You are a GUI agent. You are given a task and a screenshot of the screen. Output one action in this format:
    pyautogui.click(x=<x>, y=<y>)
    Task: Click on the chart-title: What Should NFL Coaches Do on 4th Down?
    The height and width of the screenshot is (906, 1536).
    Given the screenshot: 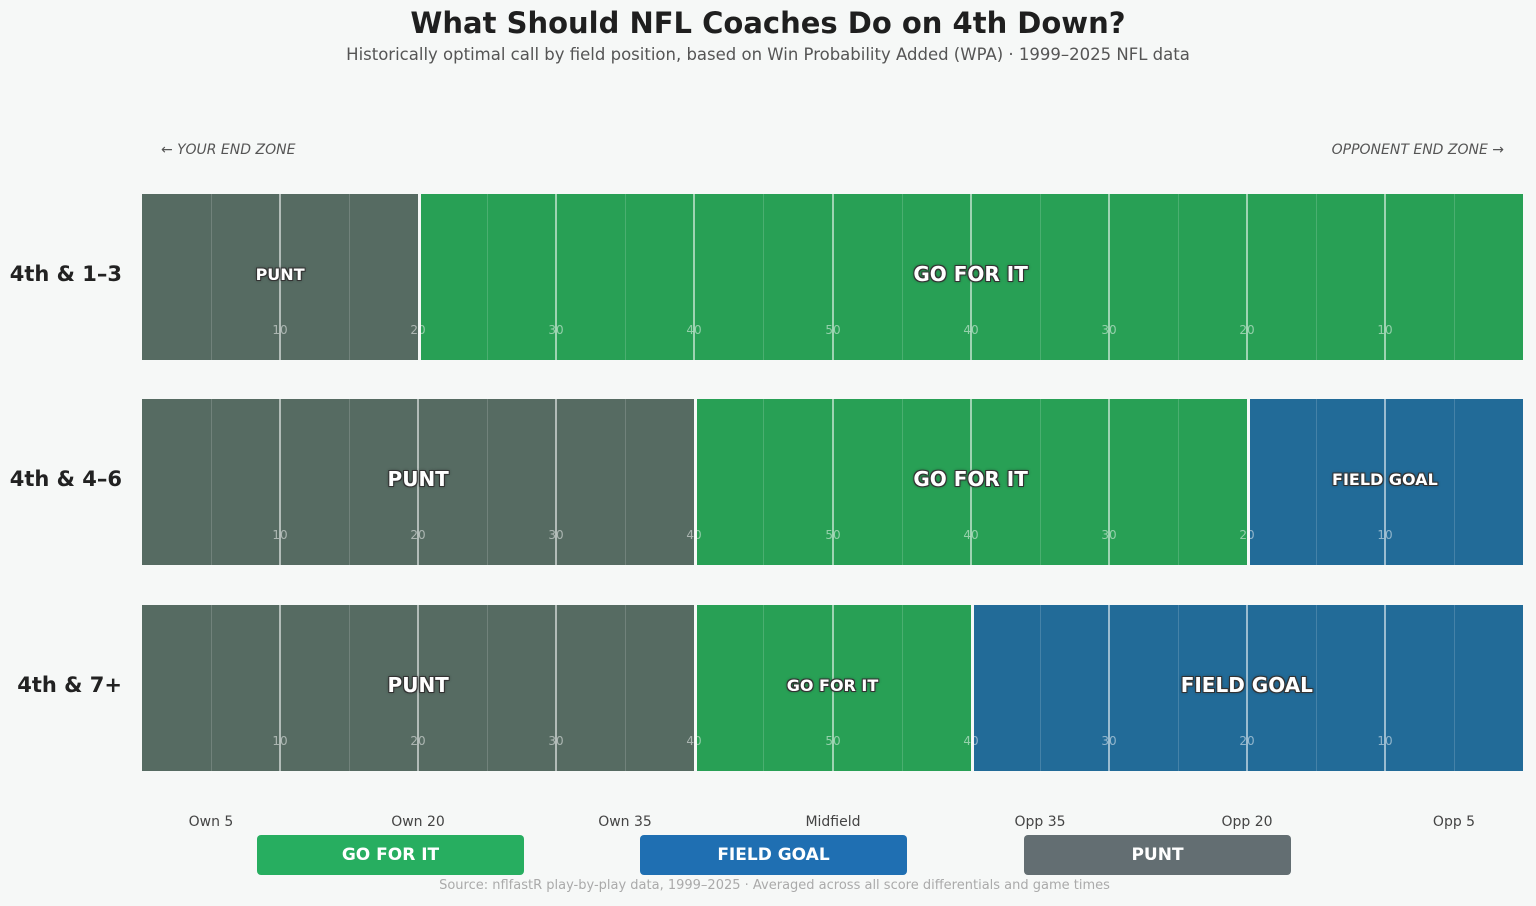 What is the action you would take?
    pyautogui.click(x=768, y=23)
    